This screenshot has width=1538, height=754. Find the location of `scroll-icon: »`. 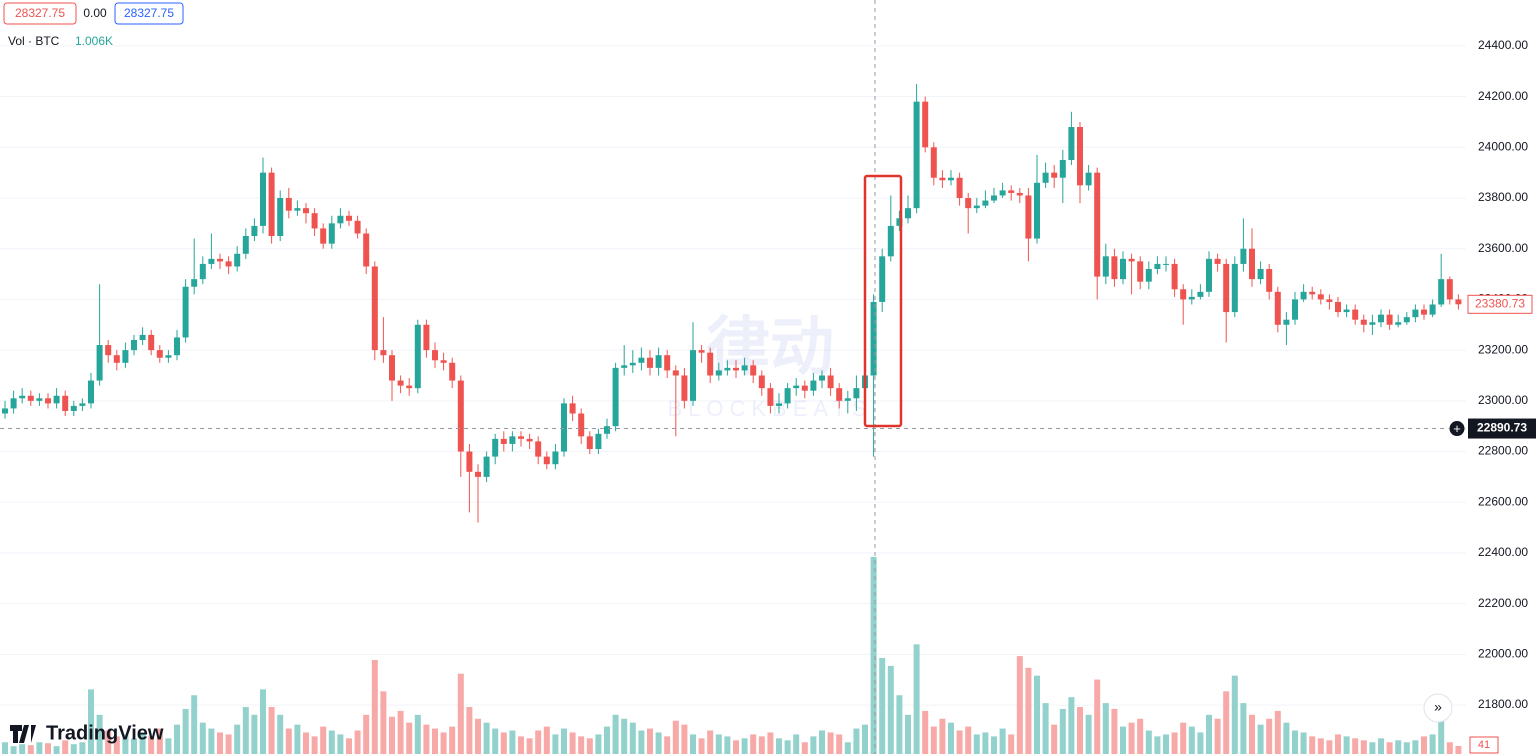

scroll-icon: » is located at coordinates (1438, 707).